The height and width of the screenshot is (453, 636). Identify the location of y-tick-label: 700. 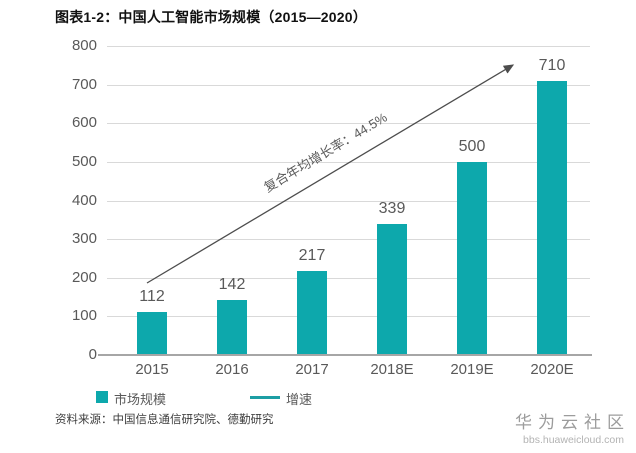
(84, 84).